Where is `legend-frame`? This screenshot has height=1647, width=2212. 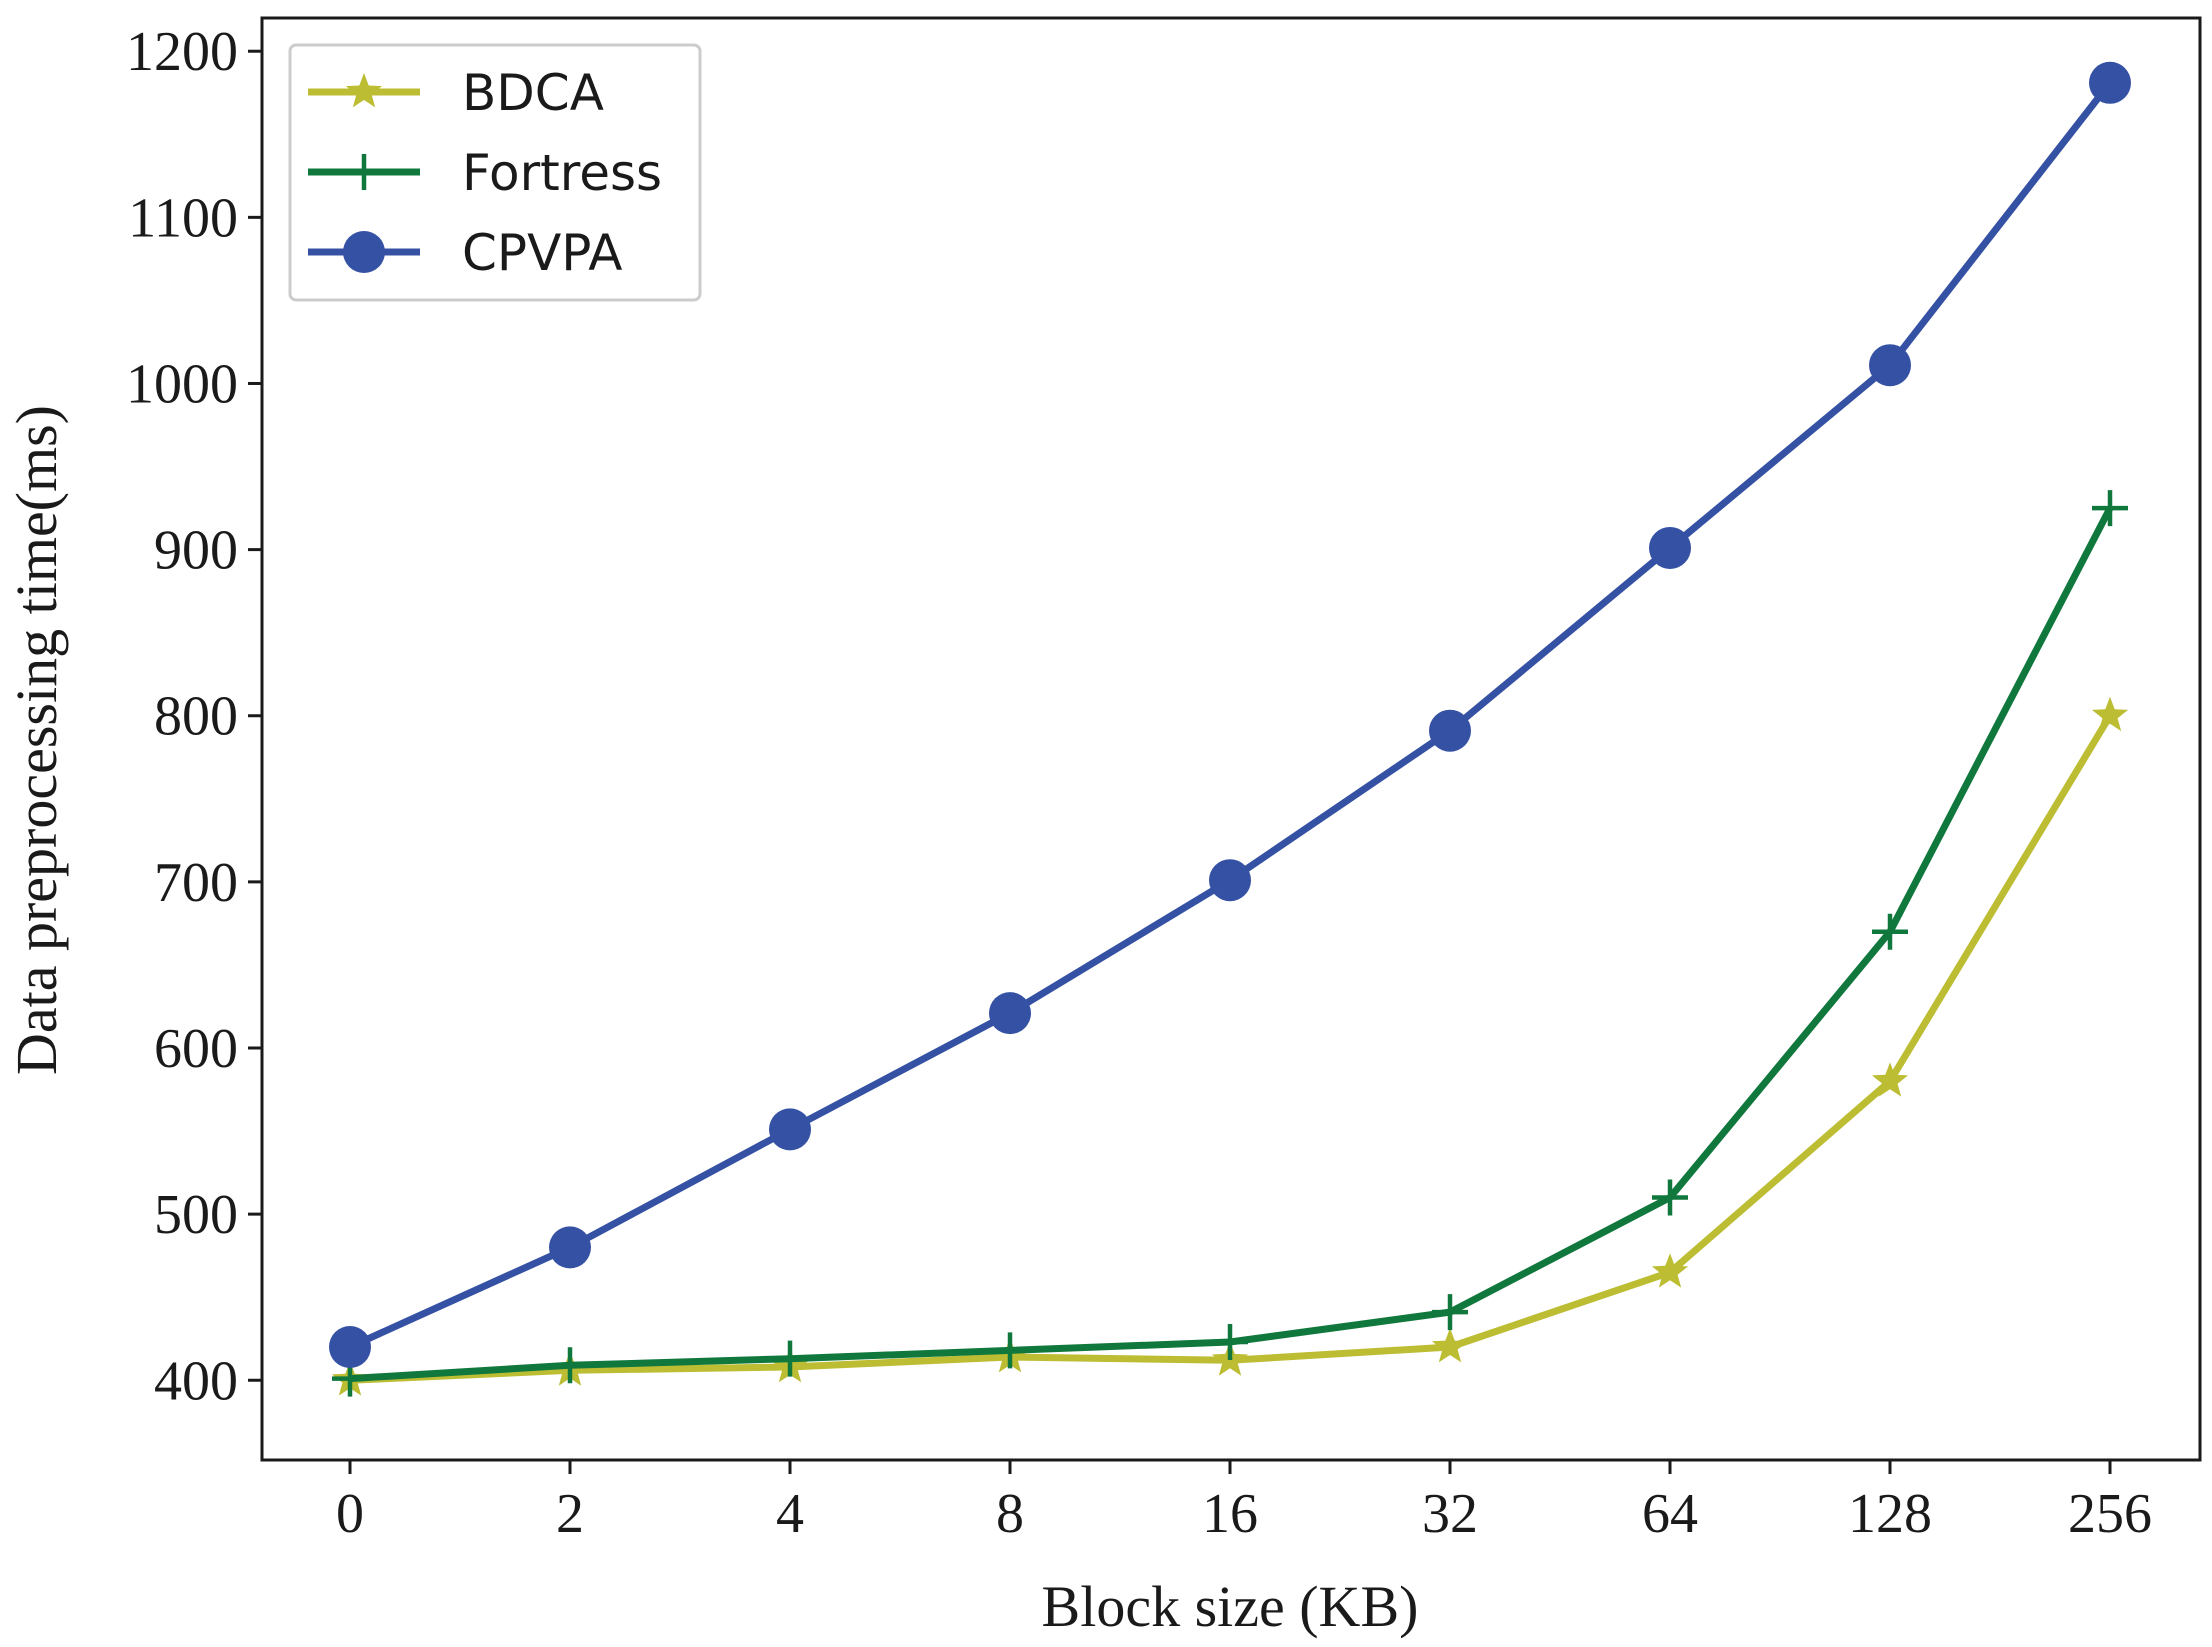
legend-frame is located at coordinates (495, 172).